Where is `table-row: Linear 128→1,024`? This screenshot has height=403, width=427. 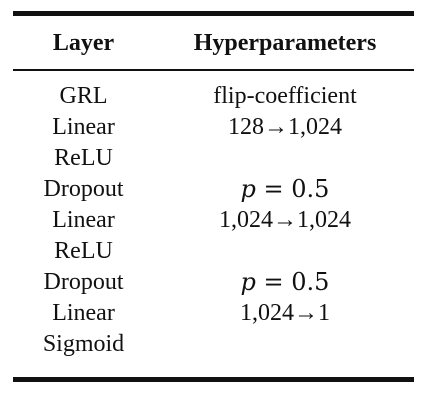 table-row: Linear 128→1,024 is located at coordinates (213, 127).